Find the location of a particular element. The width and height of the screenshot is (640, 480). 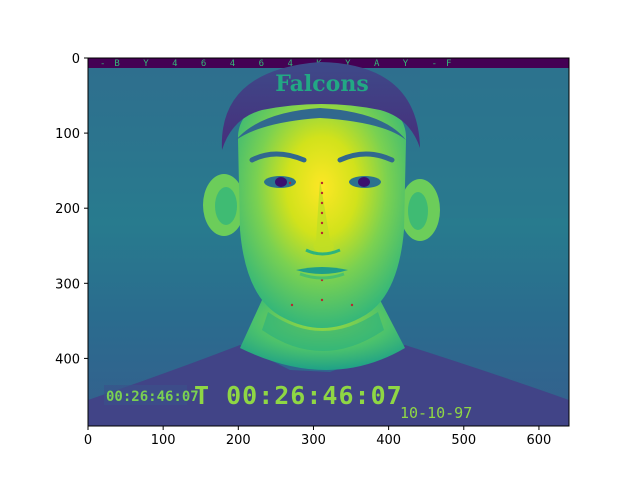

y-tick-label: 300 is located at coordinates (67, 284).